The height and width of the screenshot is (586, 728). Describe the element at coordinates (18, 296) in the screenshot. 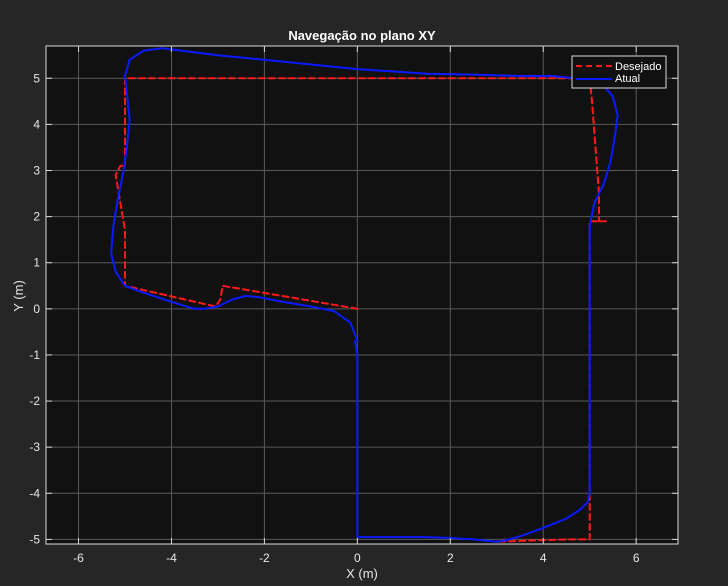

I see `y-axis-label: Y (m)` at that location.